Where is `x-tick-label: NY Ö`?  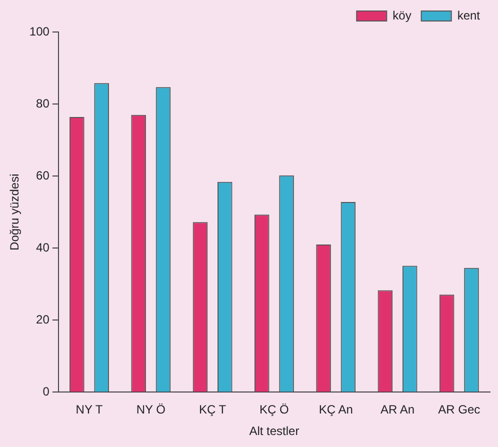 x-tick-label: NY Ö is located at coordinates (151, 409).